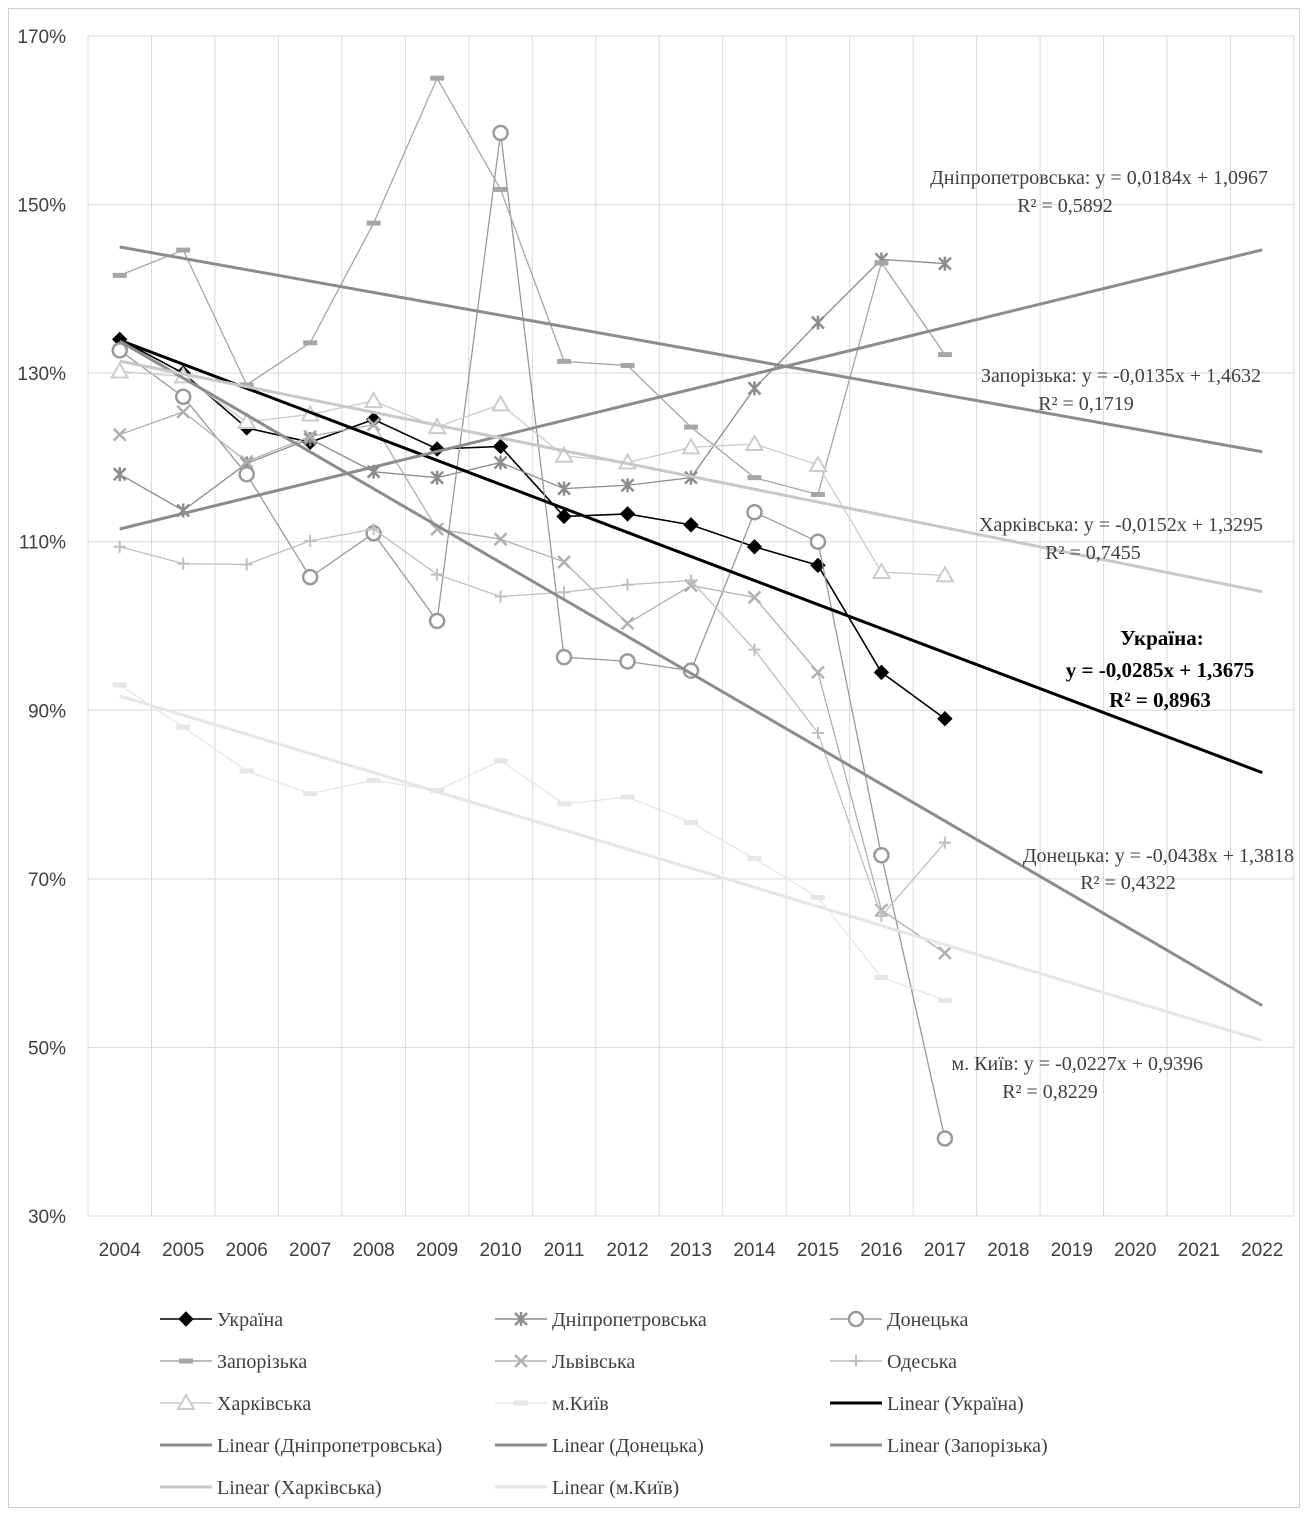 The width and height of the screenshot is (1309, 1515). I want to click on legend-label: Linear (Україна), so click(955, 1404).